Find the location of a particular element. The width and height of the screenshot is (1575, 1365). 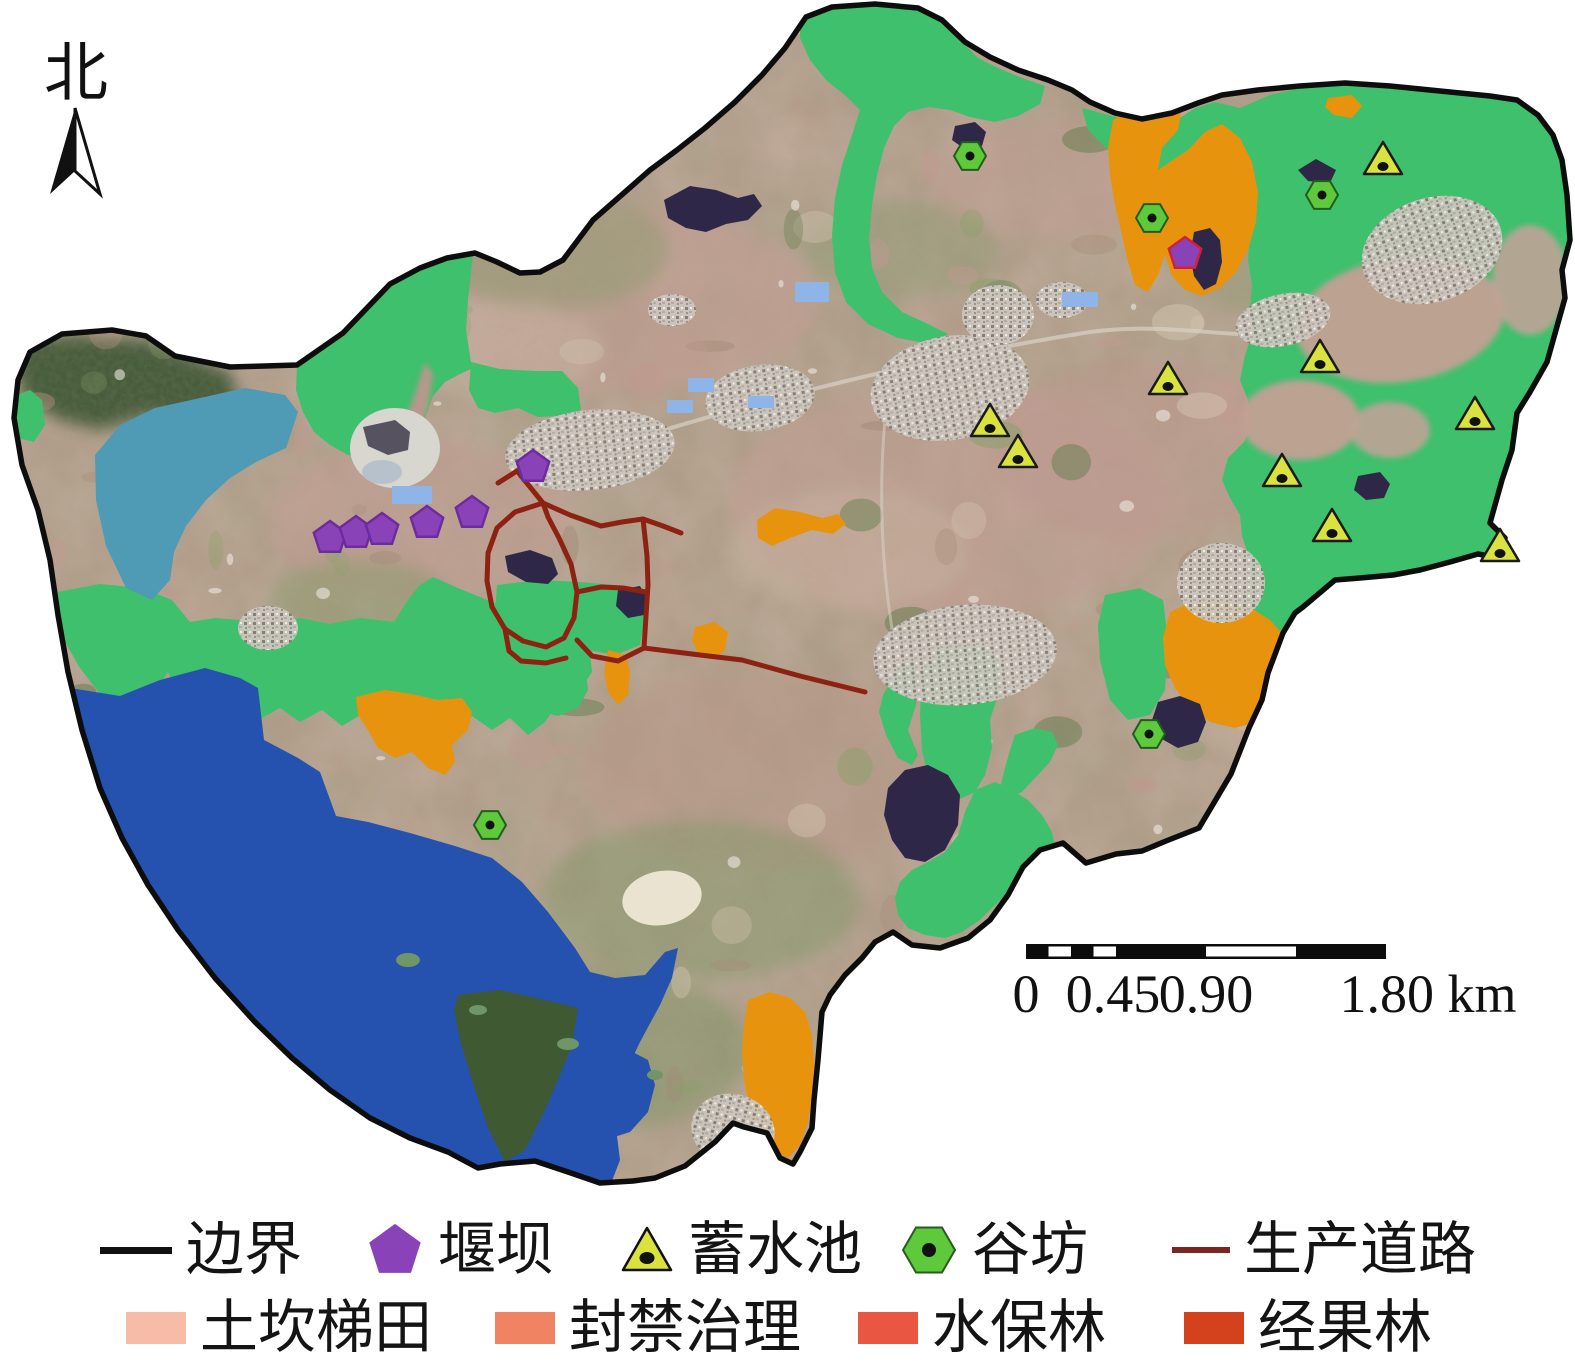

upper-lake is located at coordinates (196, 494).